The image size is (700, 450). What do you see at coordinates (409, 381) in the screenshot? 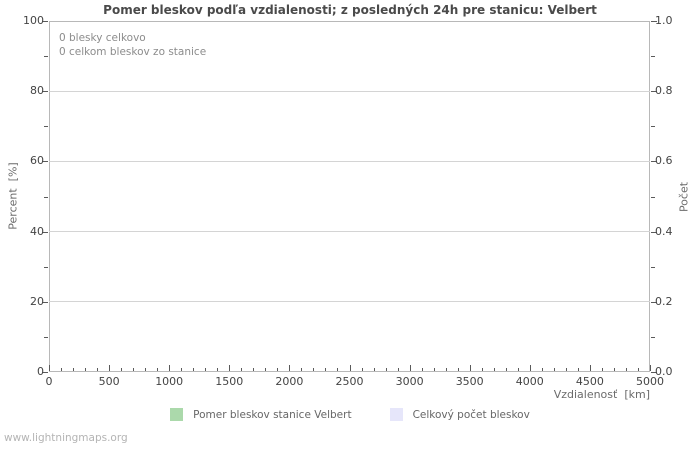
I see `x-axis-tick-label: 3000` at bounding box center [409, 381].